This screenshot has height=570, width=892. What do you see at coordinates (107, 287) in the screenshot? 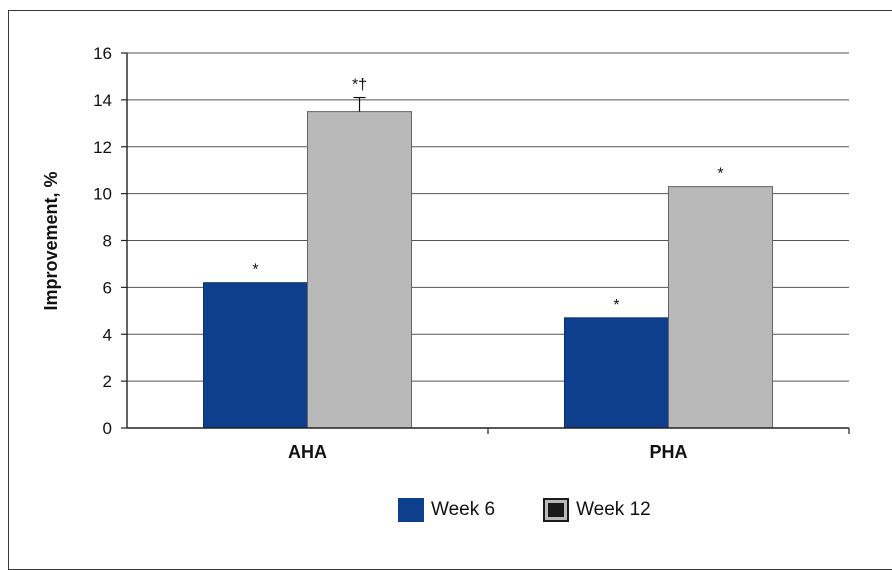
I see `y-tick-label-6: 6` at bounding box center [107, 287].